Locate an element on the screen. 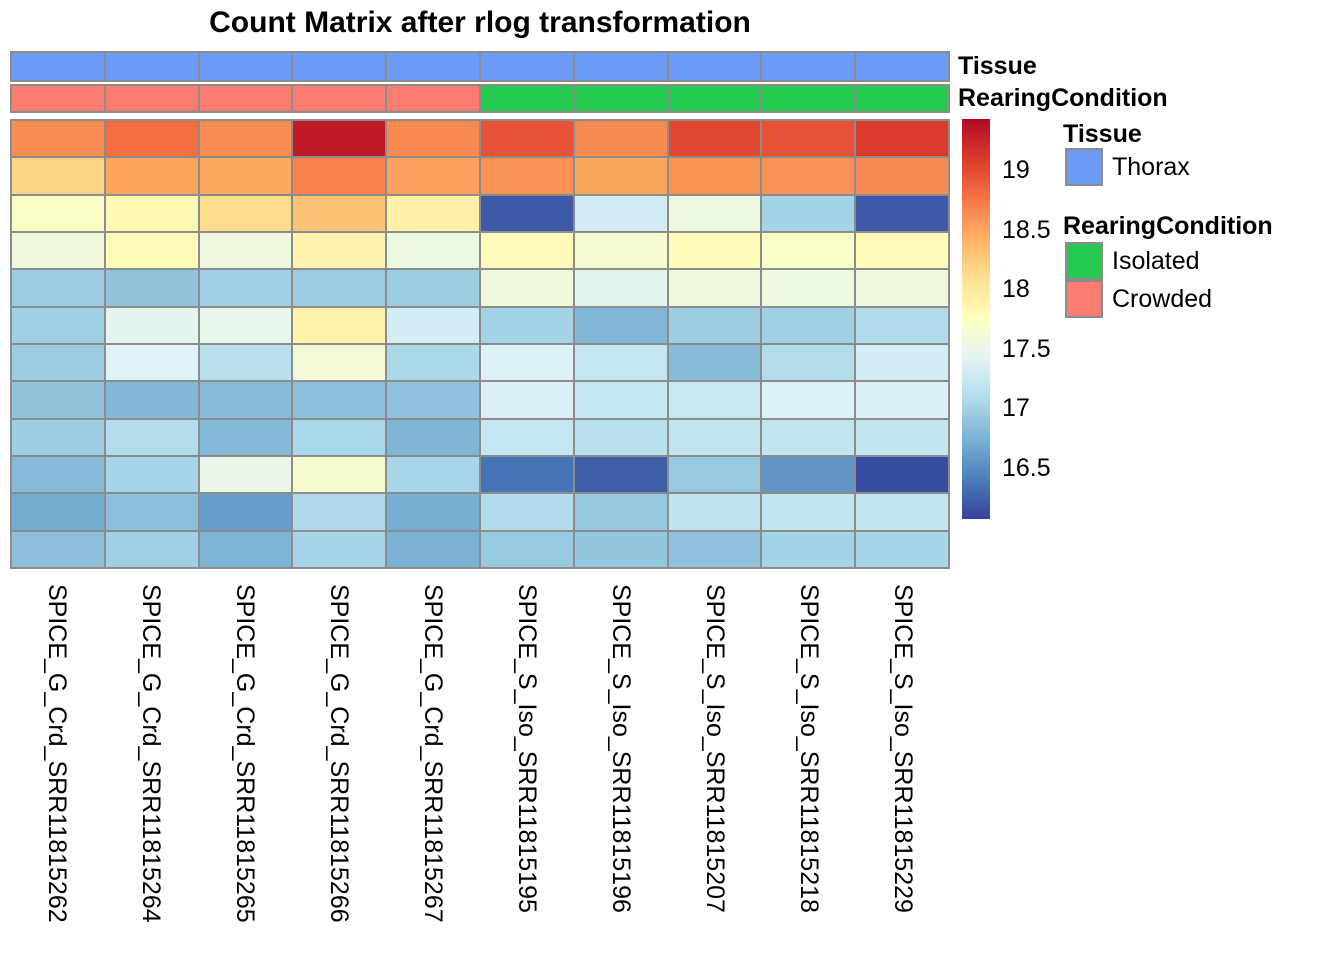  colorbar-tick-label: 18.5 is located at coordinates (1026, 229).